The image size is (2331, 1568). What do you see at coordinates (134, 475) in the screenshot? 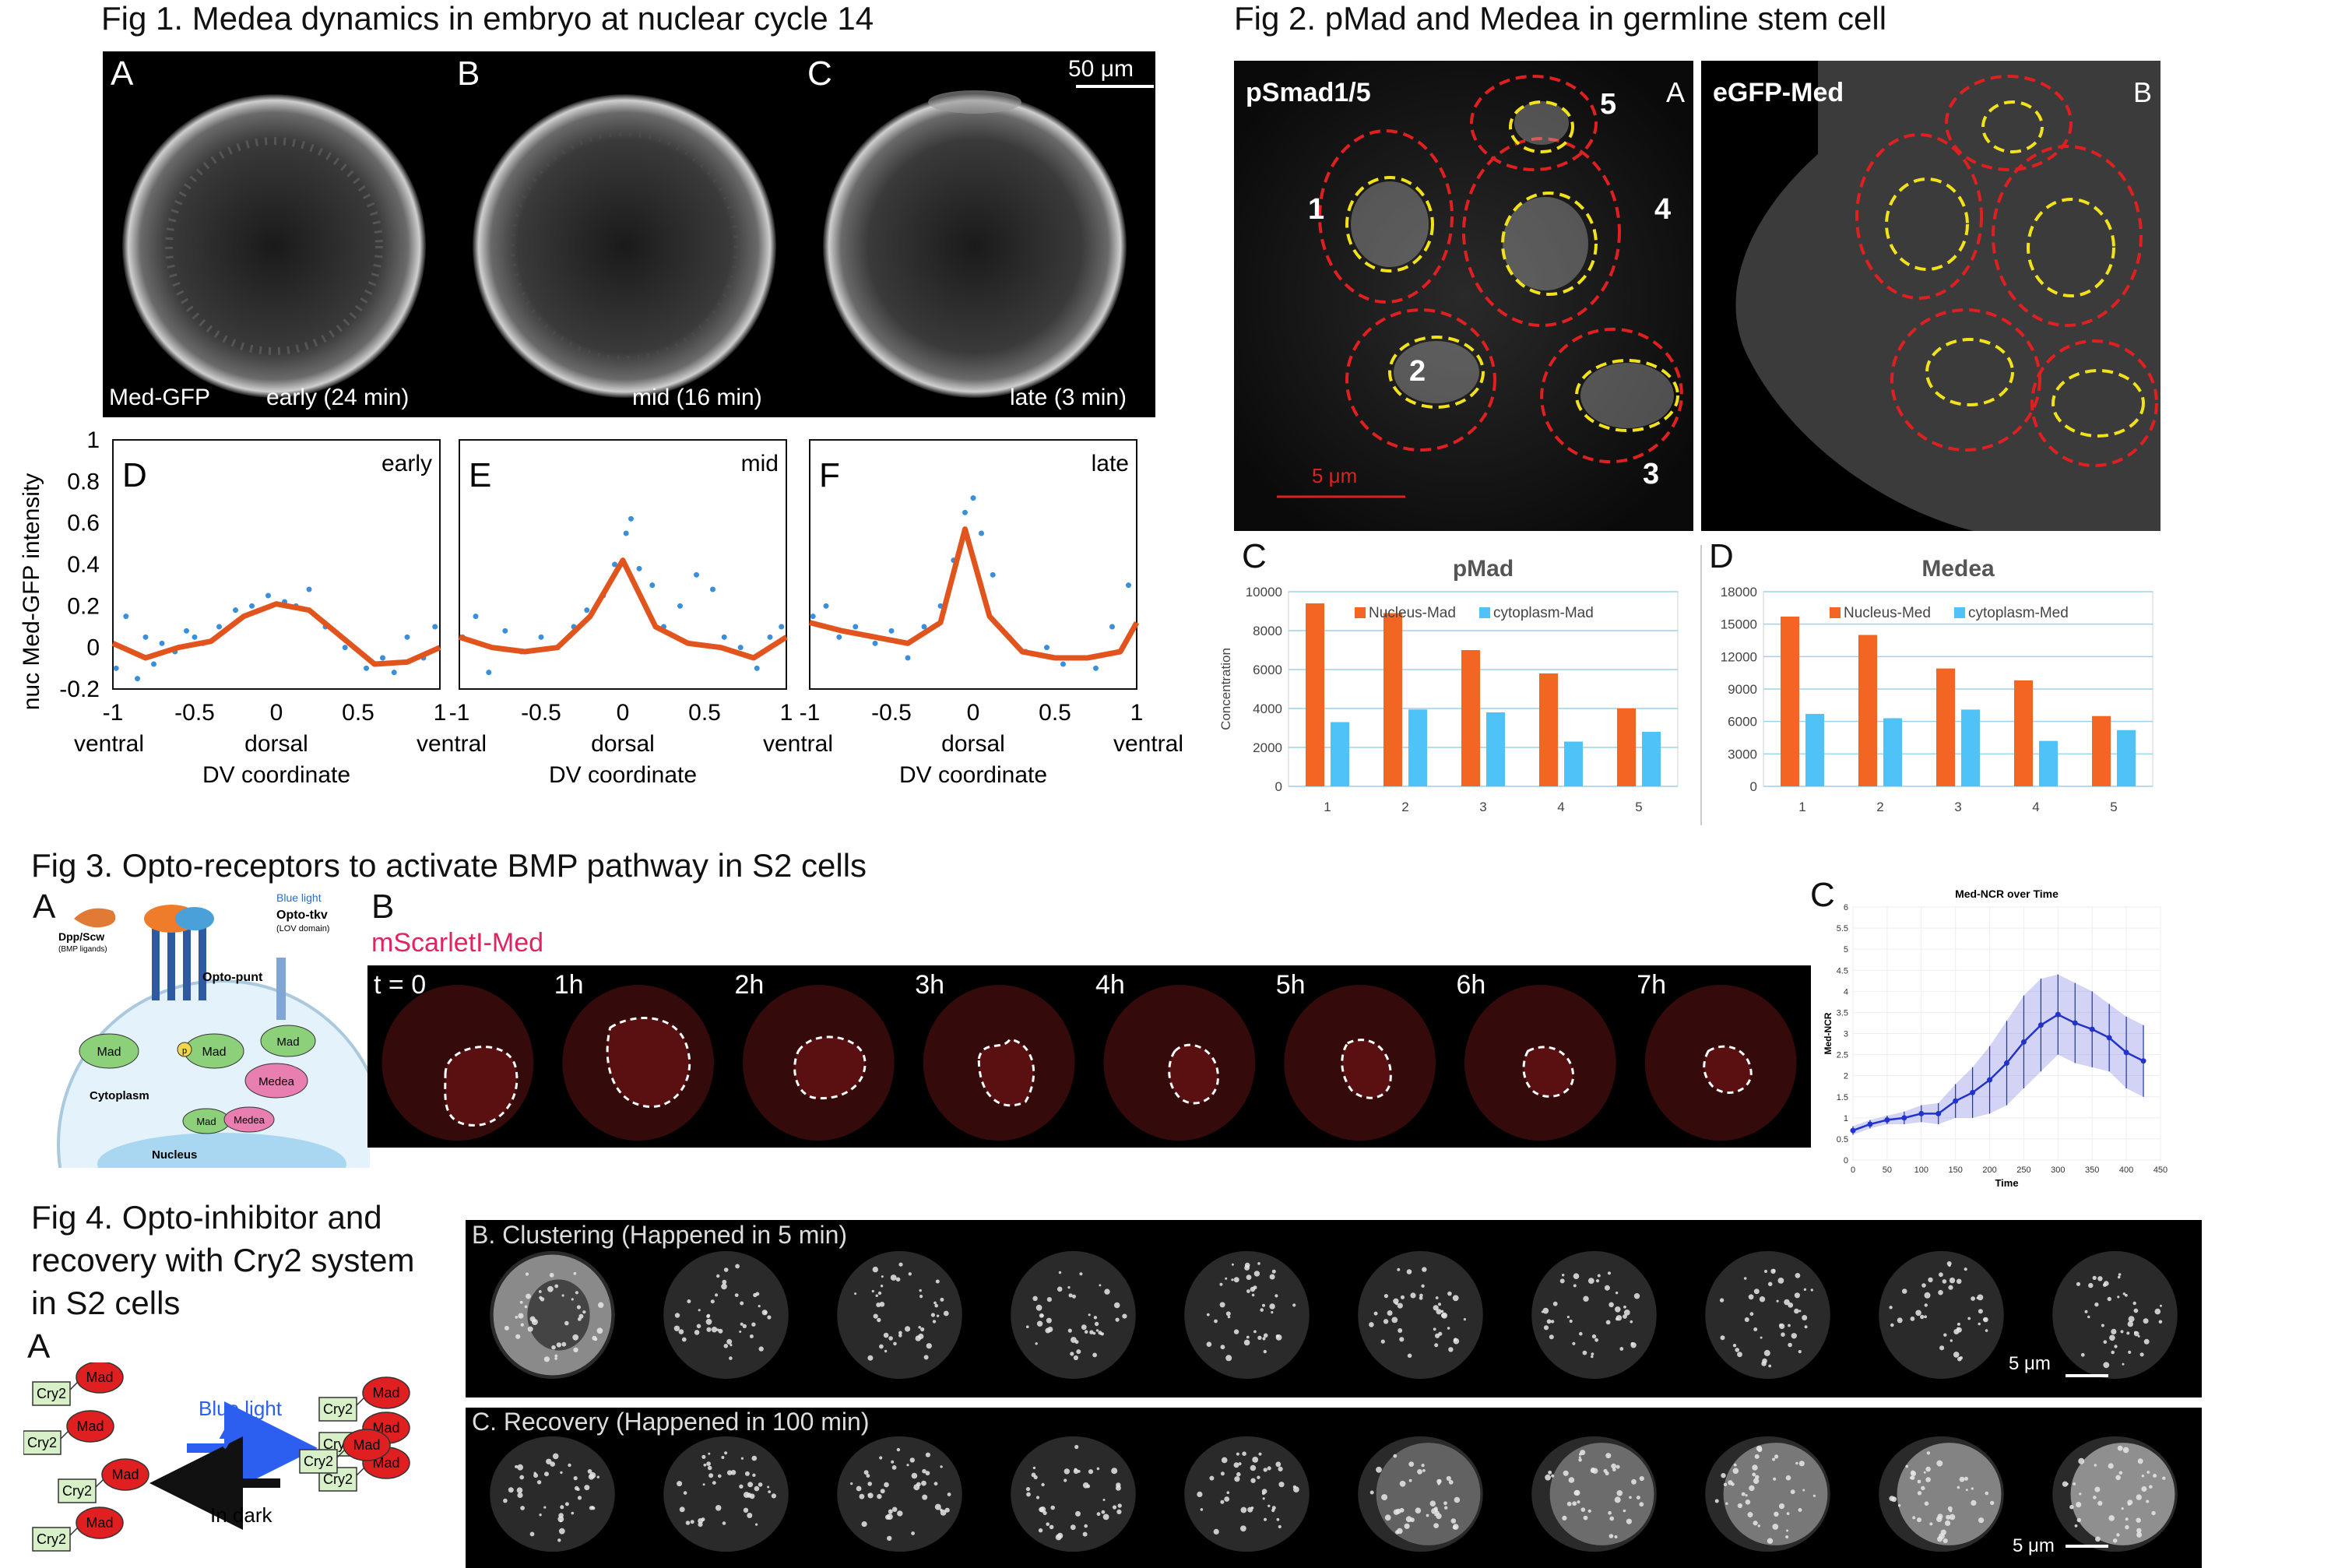
I see `fig1-plot-letter: D` at bounding box center [134, 475].